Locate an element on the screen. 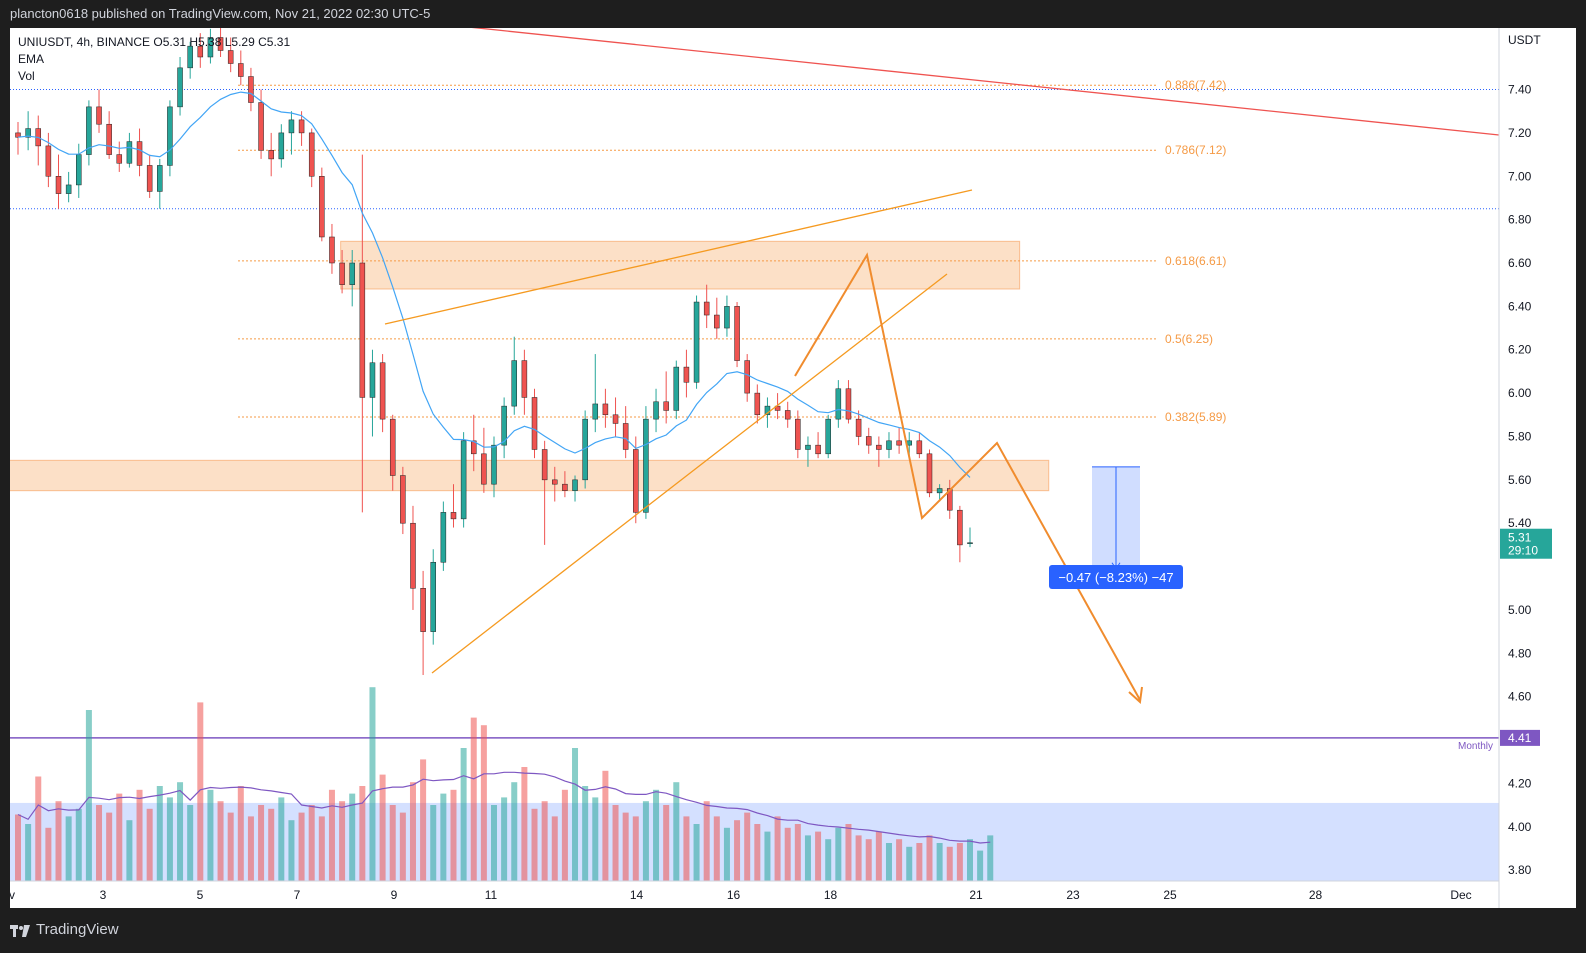 This screenshot has height=953, width=1586. projection-arrow is located at coordinates (1135, 695).